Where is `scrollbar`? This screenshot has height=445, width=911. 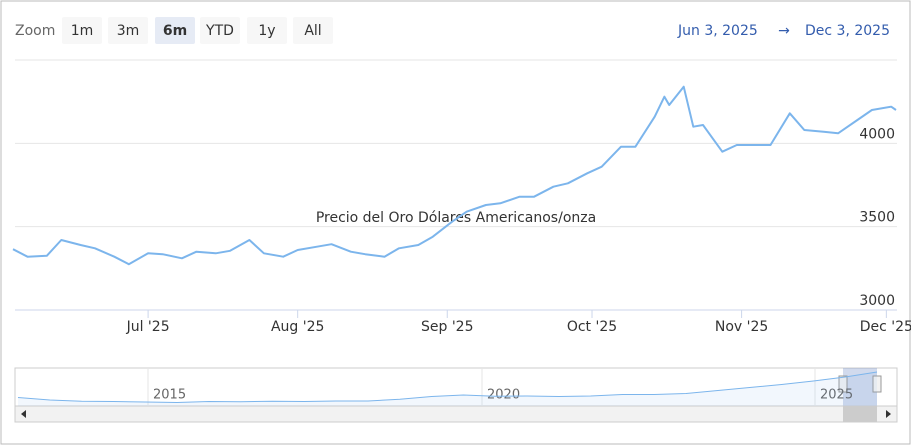
scrollbar is located at coordinates (456, 414).